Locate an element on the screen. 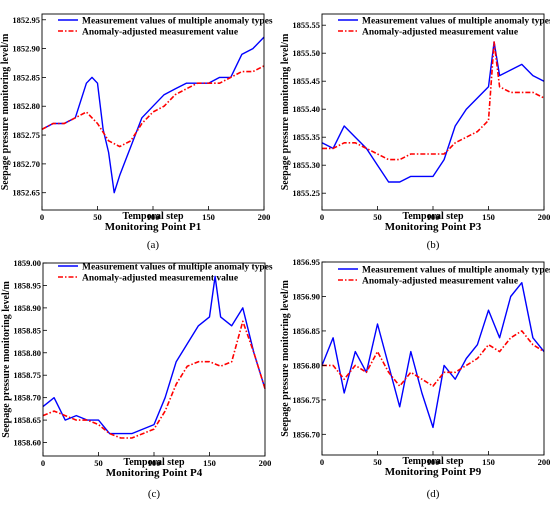  panel-label: (d) is located at coordinates (433, 494).